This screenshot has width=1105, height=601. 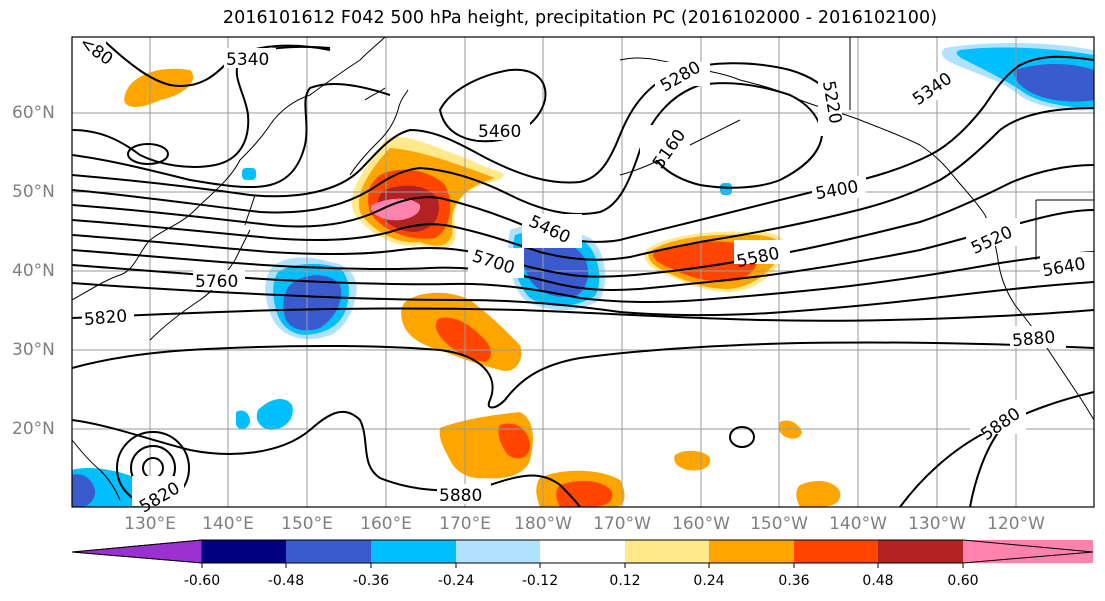 I want to click on colorbar-tick-label: 0.60, so click(x=963, y=581).